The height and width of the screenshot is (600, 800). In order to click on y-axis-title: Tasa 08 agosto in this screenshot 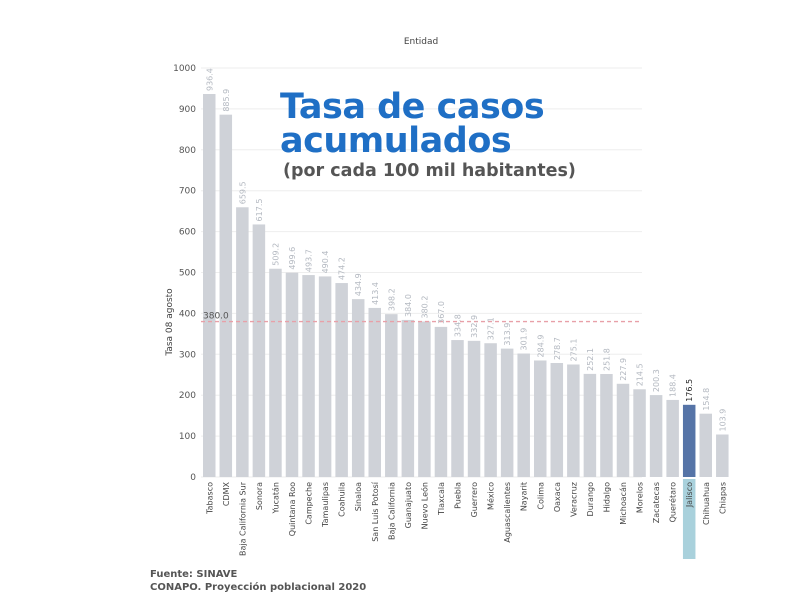, I will do `click(170, 322)`.